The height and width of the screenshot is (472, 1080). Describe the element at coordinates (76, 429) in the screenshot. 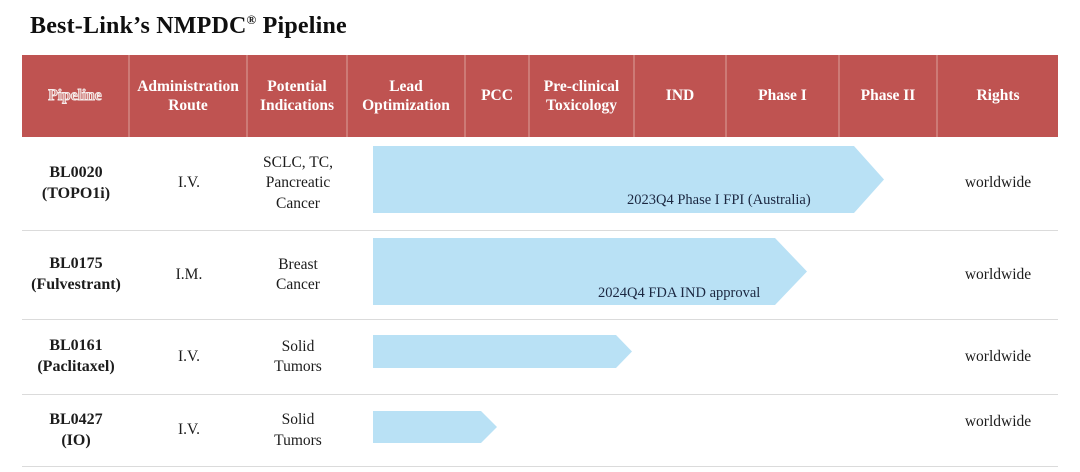

I see `pipeline-name: BL0427 (IO)` at that location.